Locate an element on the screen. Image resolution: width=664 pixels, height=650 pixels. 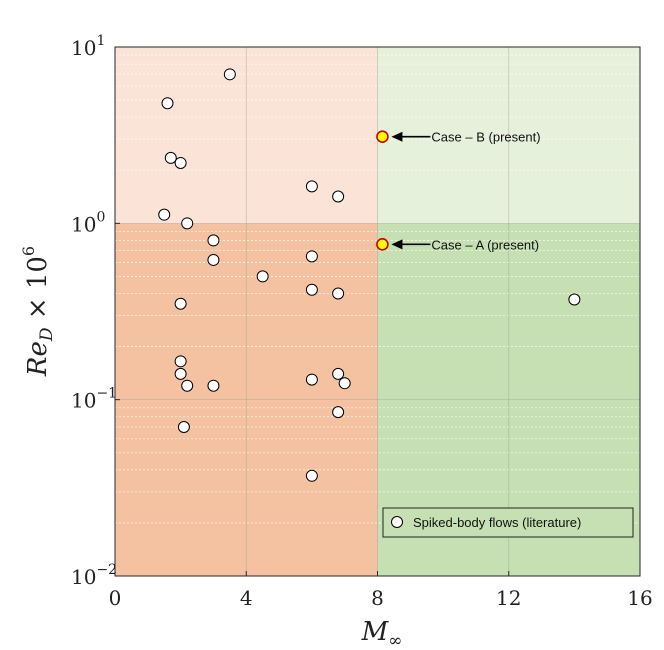
annotation-label: Case – A (present) is located at coordinates (485, 244).